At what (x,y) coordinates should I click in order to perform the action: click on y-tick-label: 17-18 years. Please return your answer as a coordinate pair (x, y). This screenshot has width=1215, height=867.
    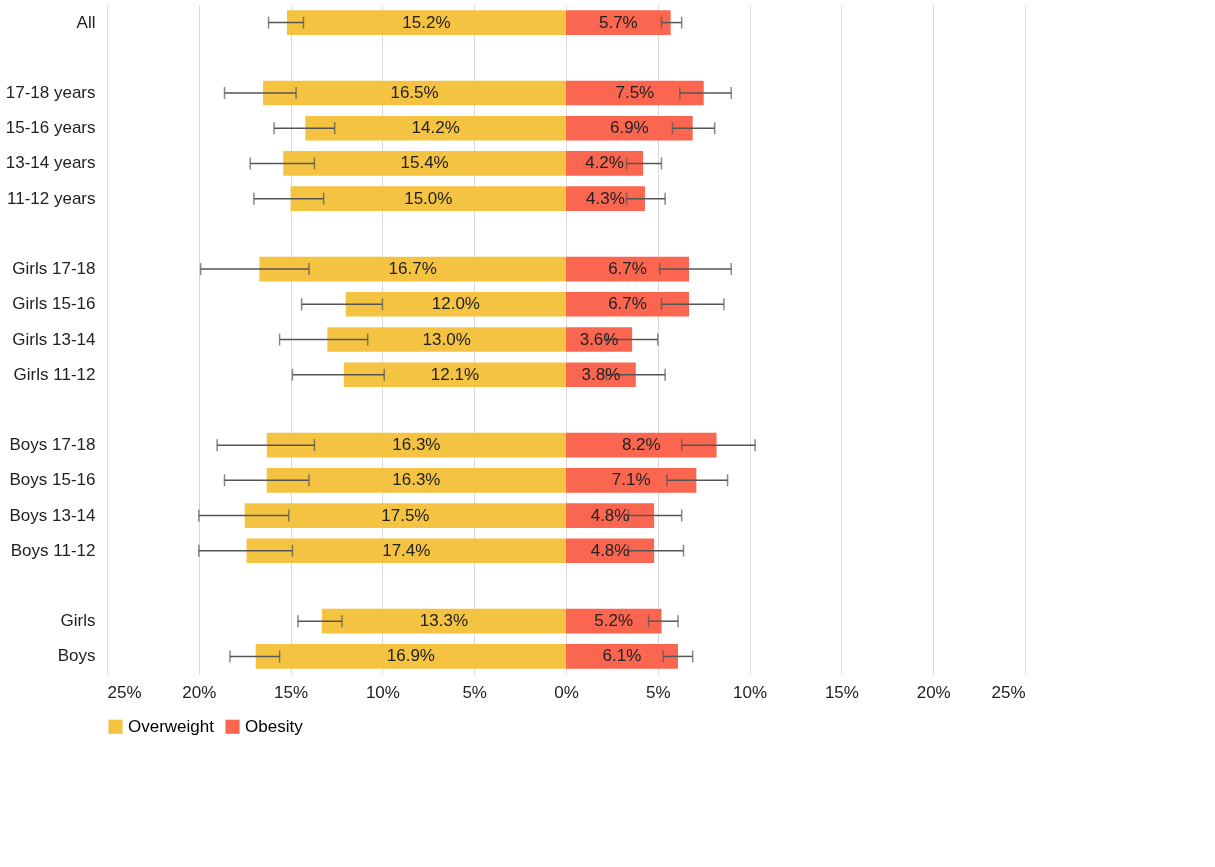
    Looking at the image, I should click on (50, 93).